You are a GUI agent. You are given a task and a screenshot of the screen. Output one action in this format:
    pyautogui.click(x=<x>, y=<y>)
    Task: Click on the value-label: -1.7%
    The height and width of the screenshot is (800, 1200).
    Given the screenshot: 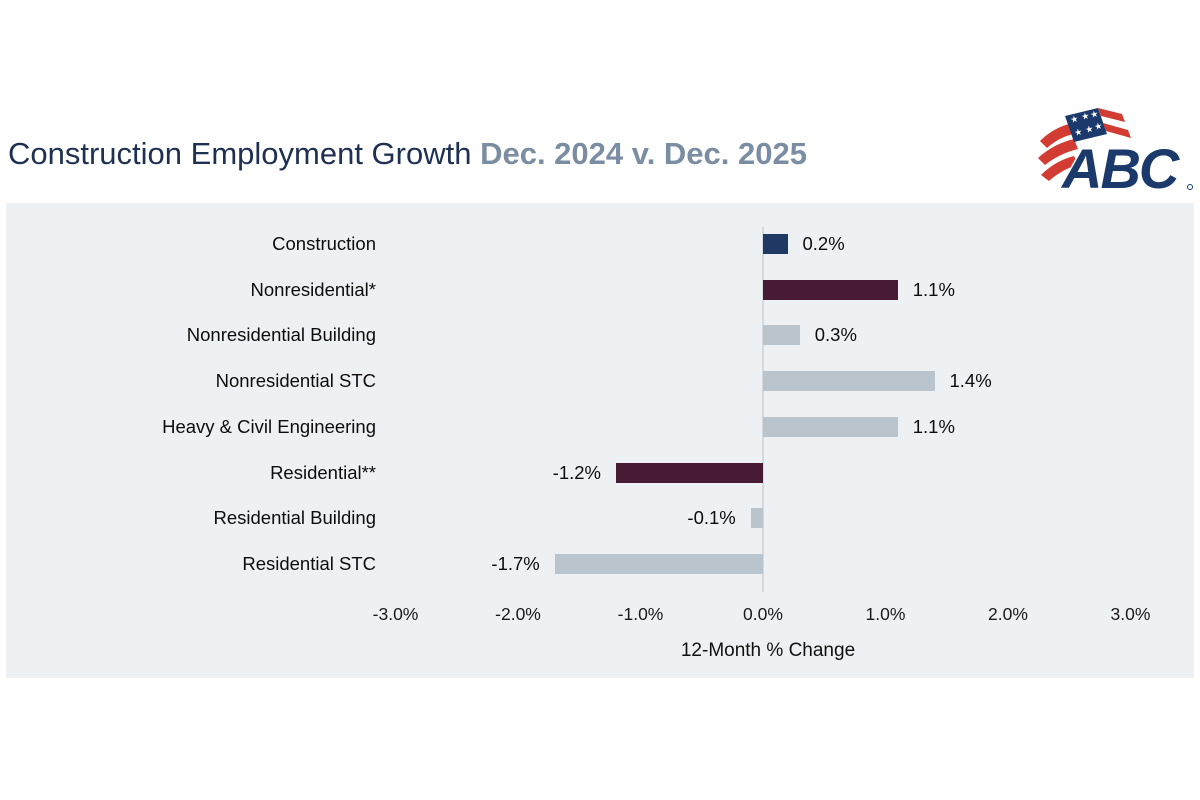 What is the action you would take?
    pyautogui.click(x=515, y=563)
    